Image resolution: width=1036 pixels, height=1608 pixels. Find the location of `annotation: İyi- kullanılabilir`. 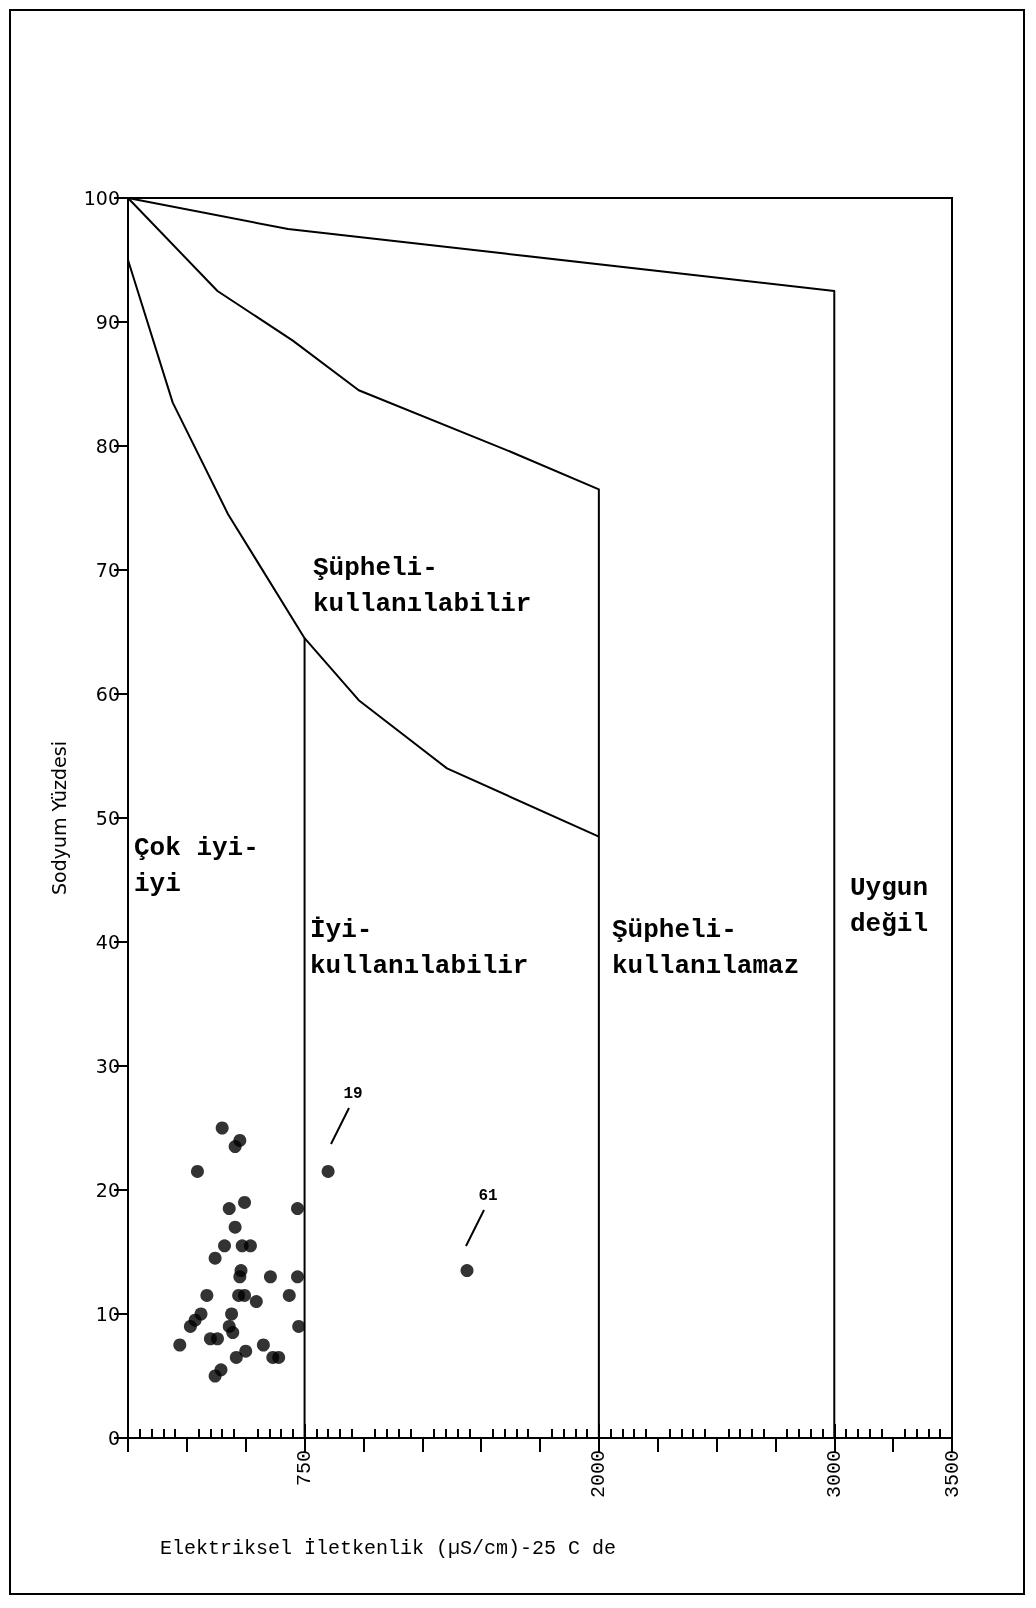

annotation: İyi- kullanılabilir is located at coordinates (419, 948).